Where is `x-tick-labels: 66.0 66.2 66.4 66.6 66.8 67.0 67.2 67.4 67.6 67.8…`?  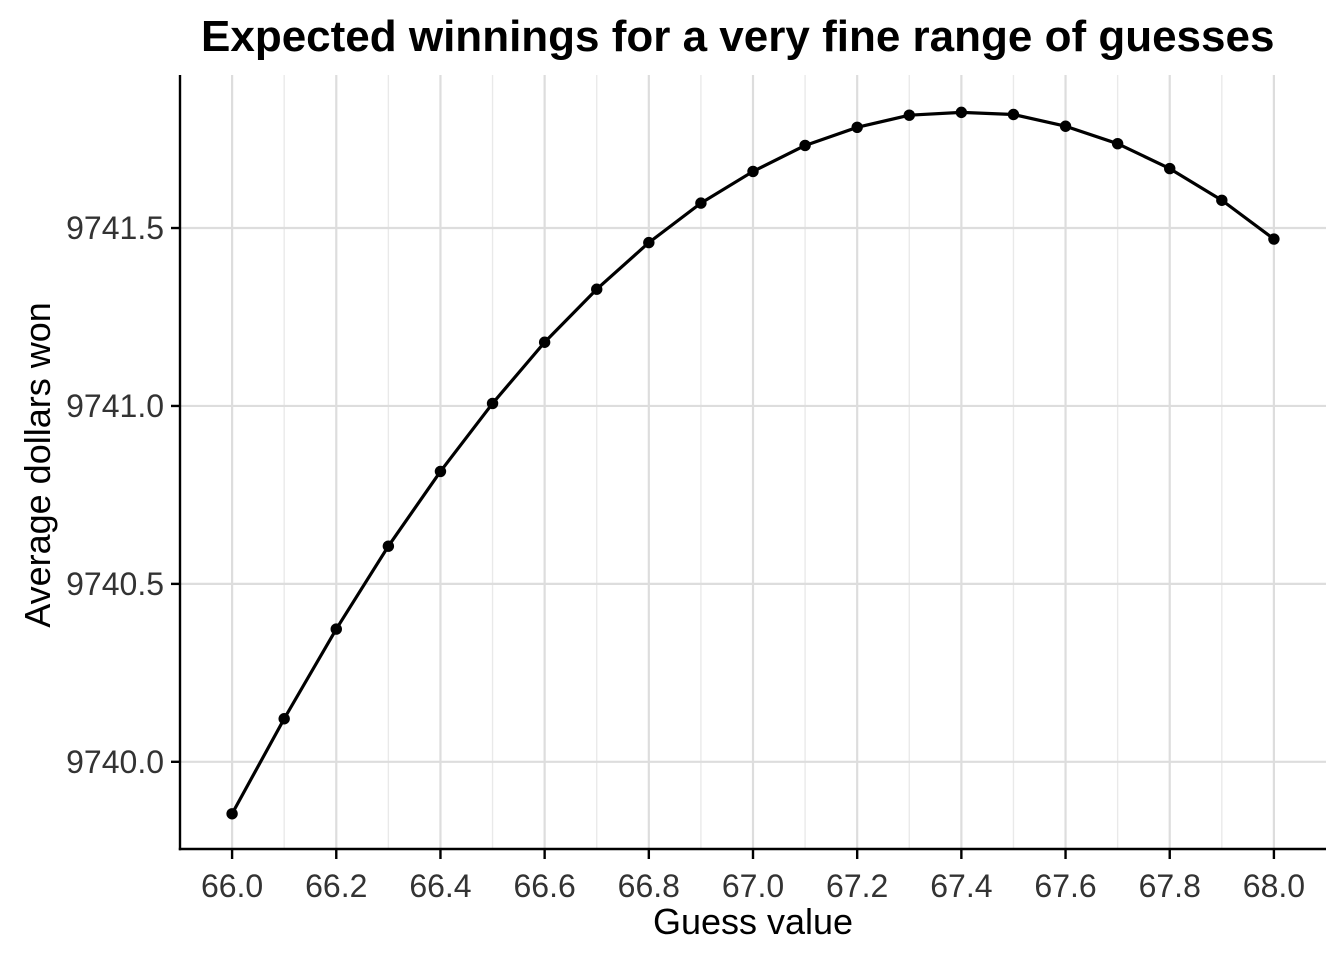
x-tick-labels: 66.0 66.2 66.4 66.6 66.8 67.0 67.2 67.4 67.6 67.8… is located at coordinates (753, 886).